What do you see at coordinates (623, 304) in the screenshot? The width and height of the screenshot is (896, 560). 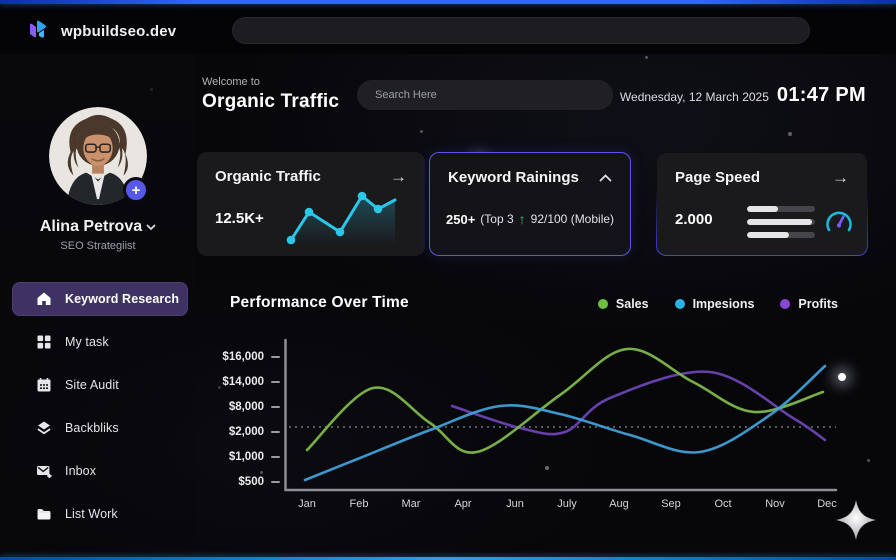 I see `legend-item-sales: Sales` at bounding box center [623, 304].